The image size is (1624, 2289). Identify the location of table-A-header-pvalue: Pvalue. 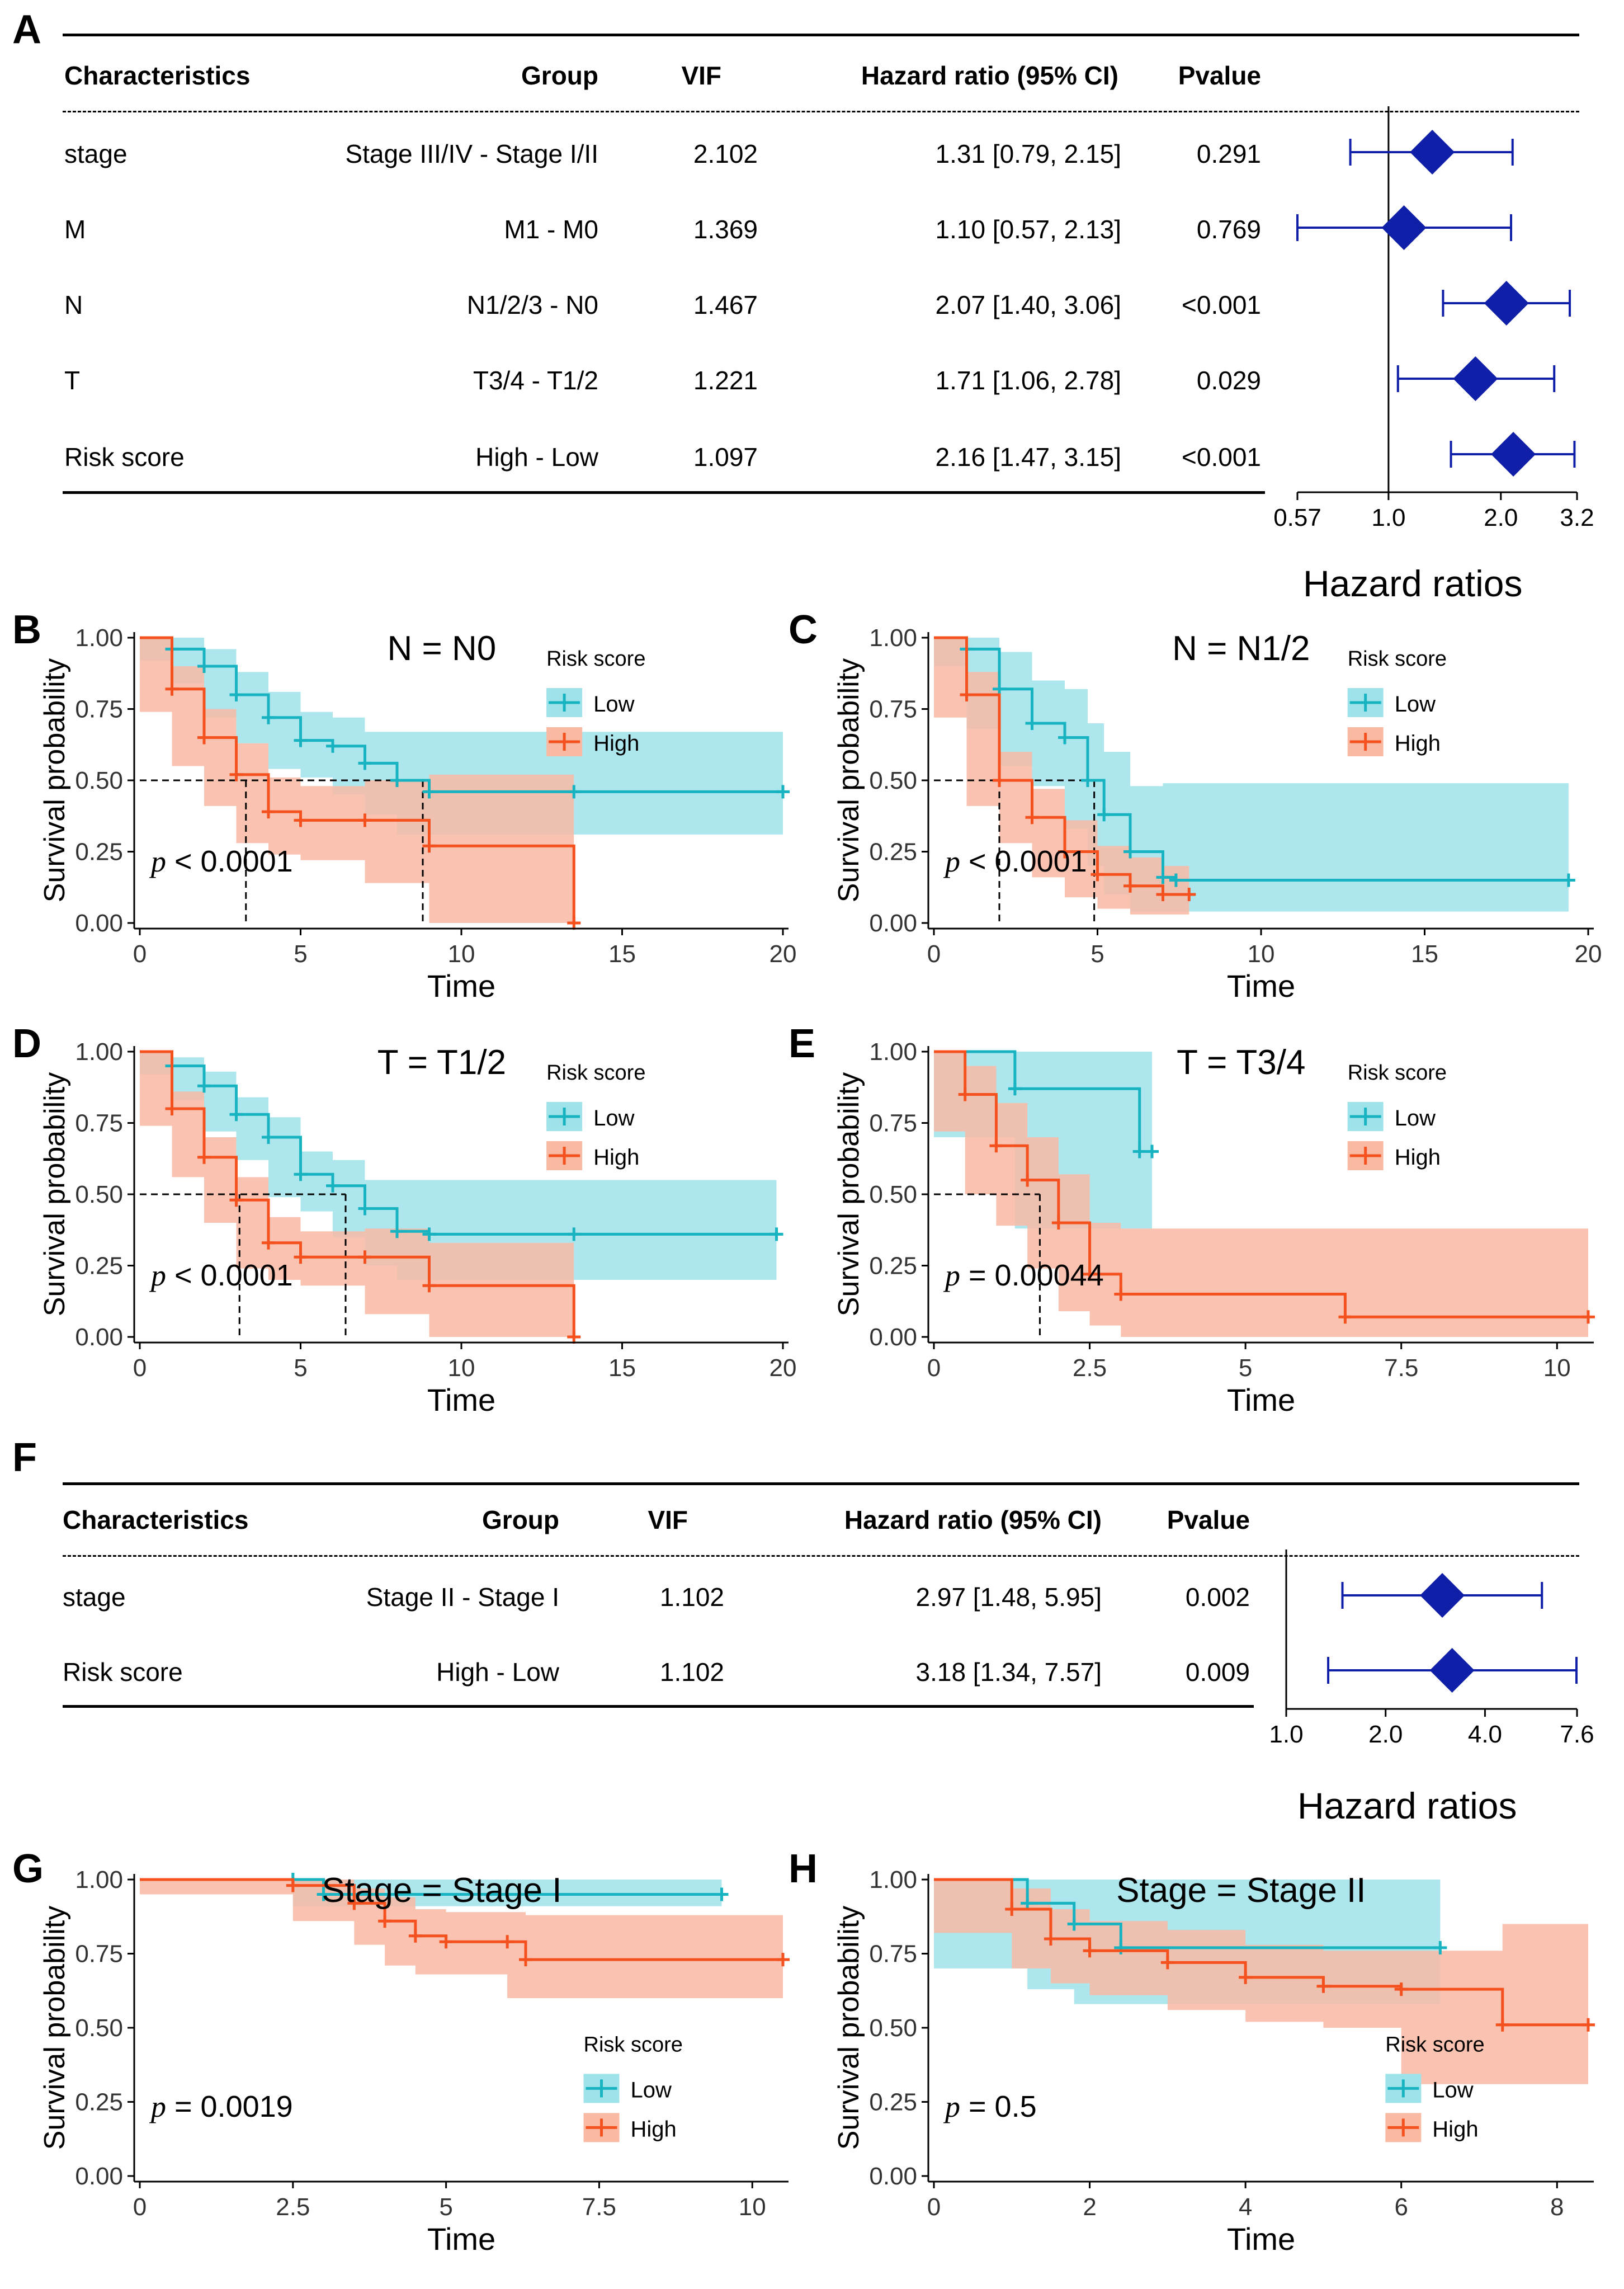
(1219, 75).